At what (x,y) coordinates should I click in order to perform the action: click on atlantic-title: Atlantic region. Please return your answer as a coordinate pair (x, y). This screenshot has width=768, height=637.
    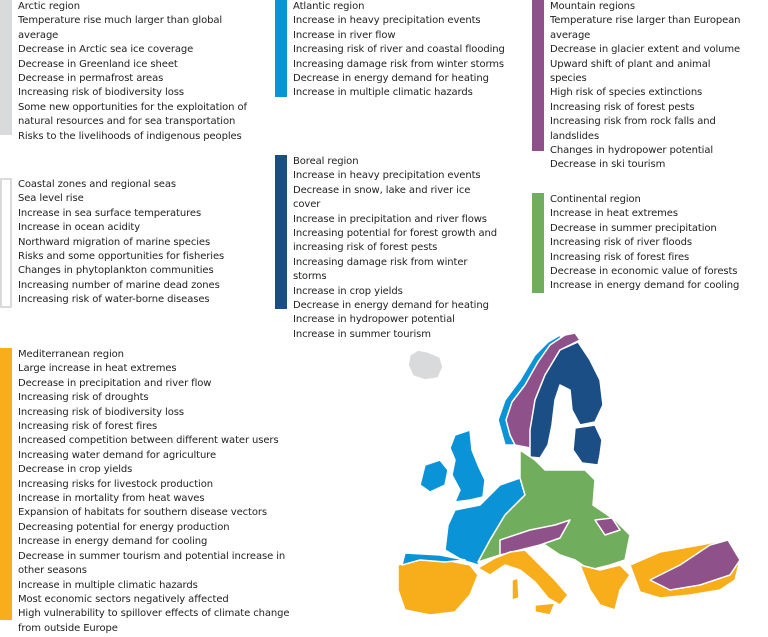
    Looking at the image, I should click on (329, 6).